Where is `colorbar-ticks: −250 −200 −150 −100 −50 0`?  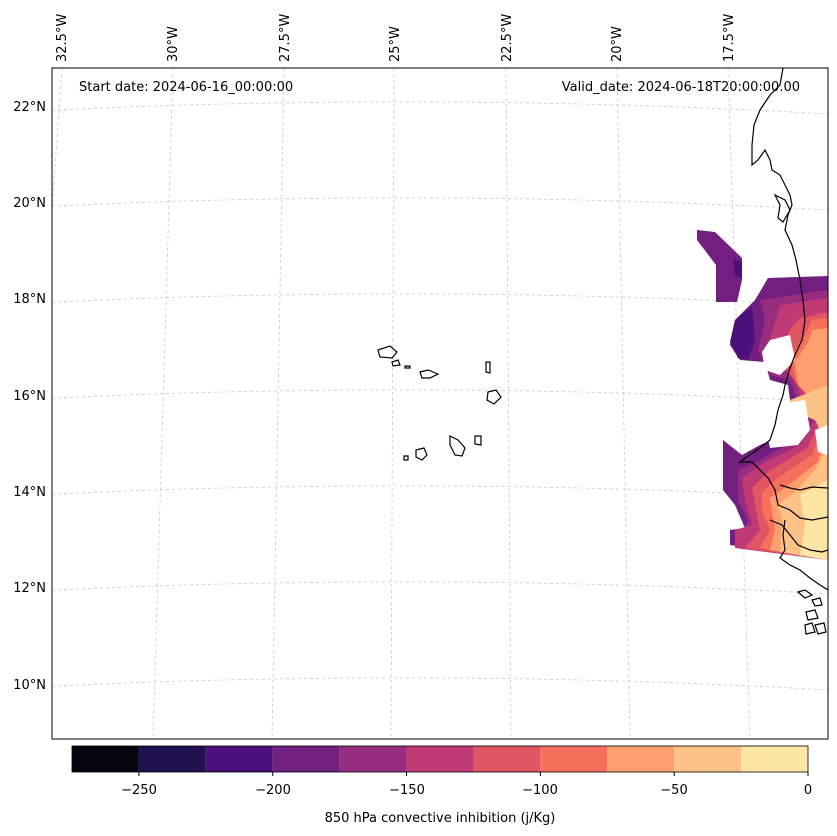
colorbar-ticks: −250 −200 −150 −100 −50 0 is located at coordinates (466, 785).